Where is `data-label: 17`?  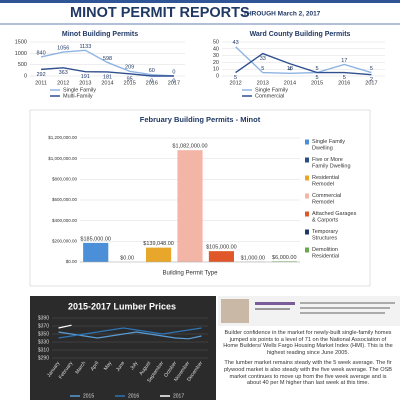
data-label: 17 is located at coordinates (344, 61).